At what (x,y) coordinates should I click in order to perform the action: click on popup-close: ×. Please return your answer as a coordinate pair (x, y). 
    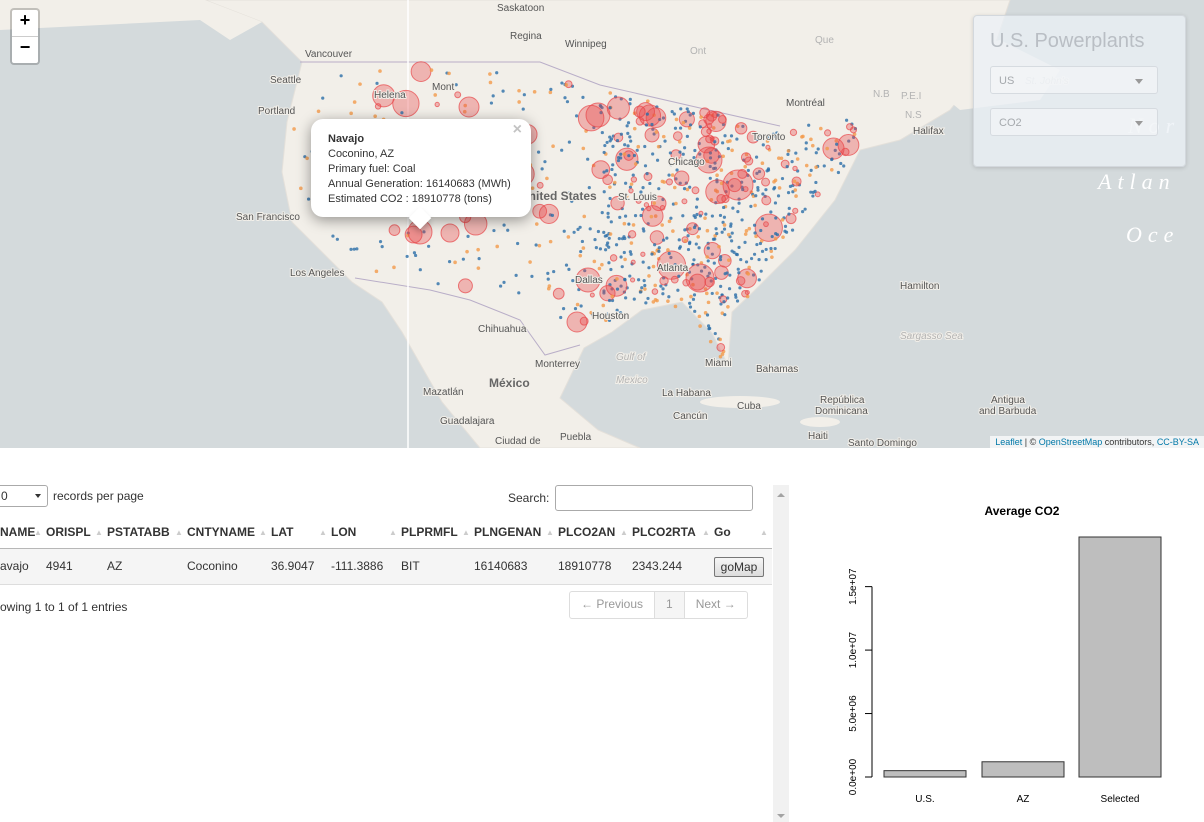
    Looking at the image, I should click on (517, 129).